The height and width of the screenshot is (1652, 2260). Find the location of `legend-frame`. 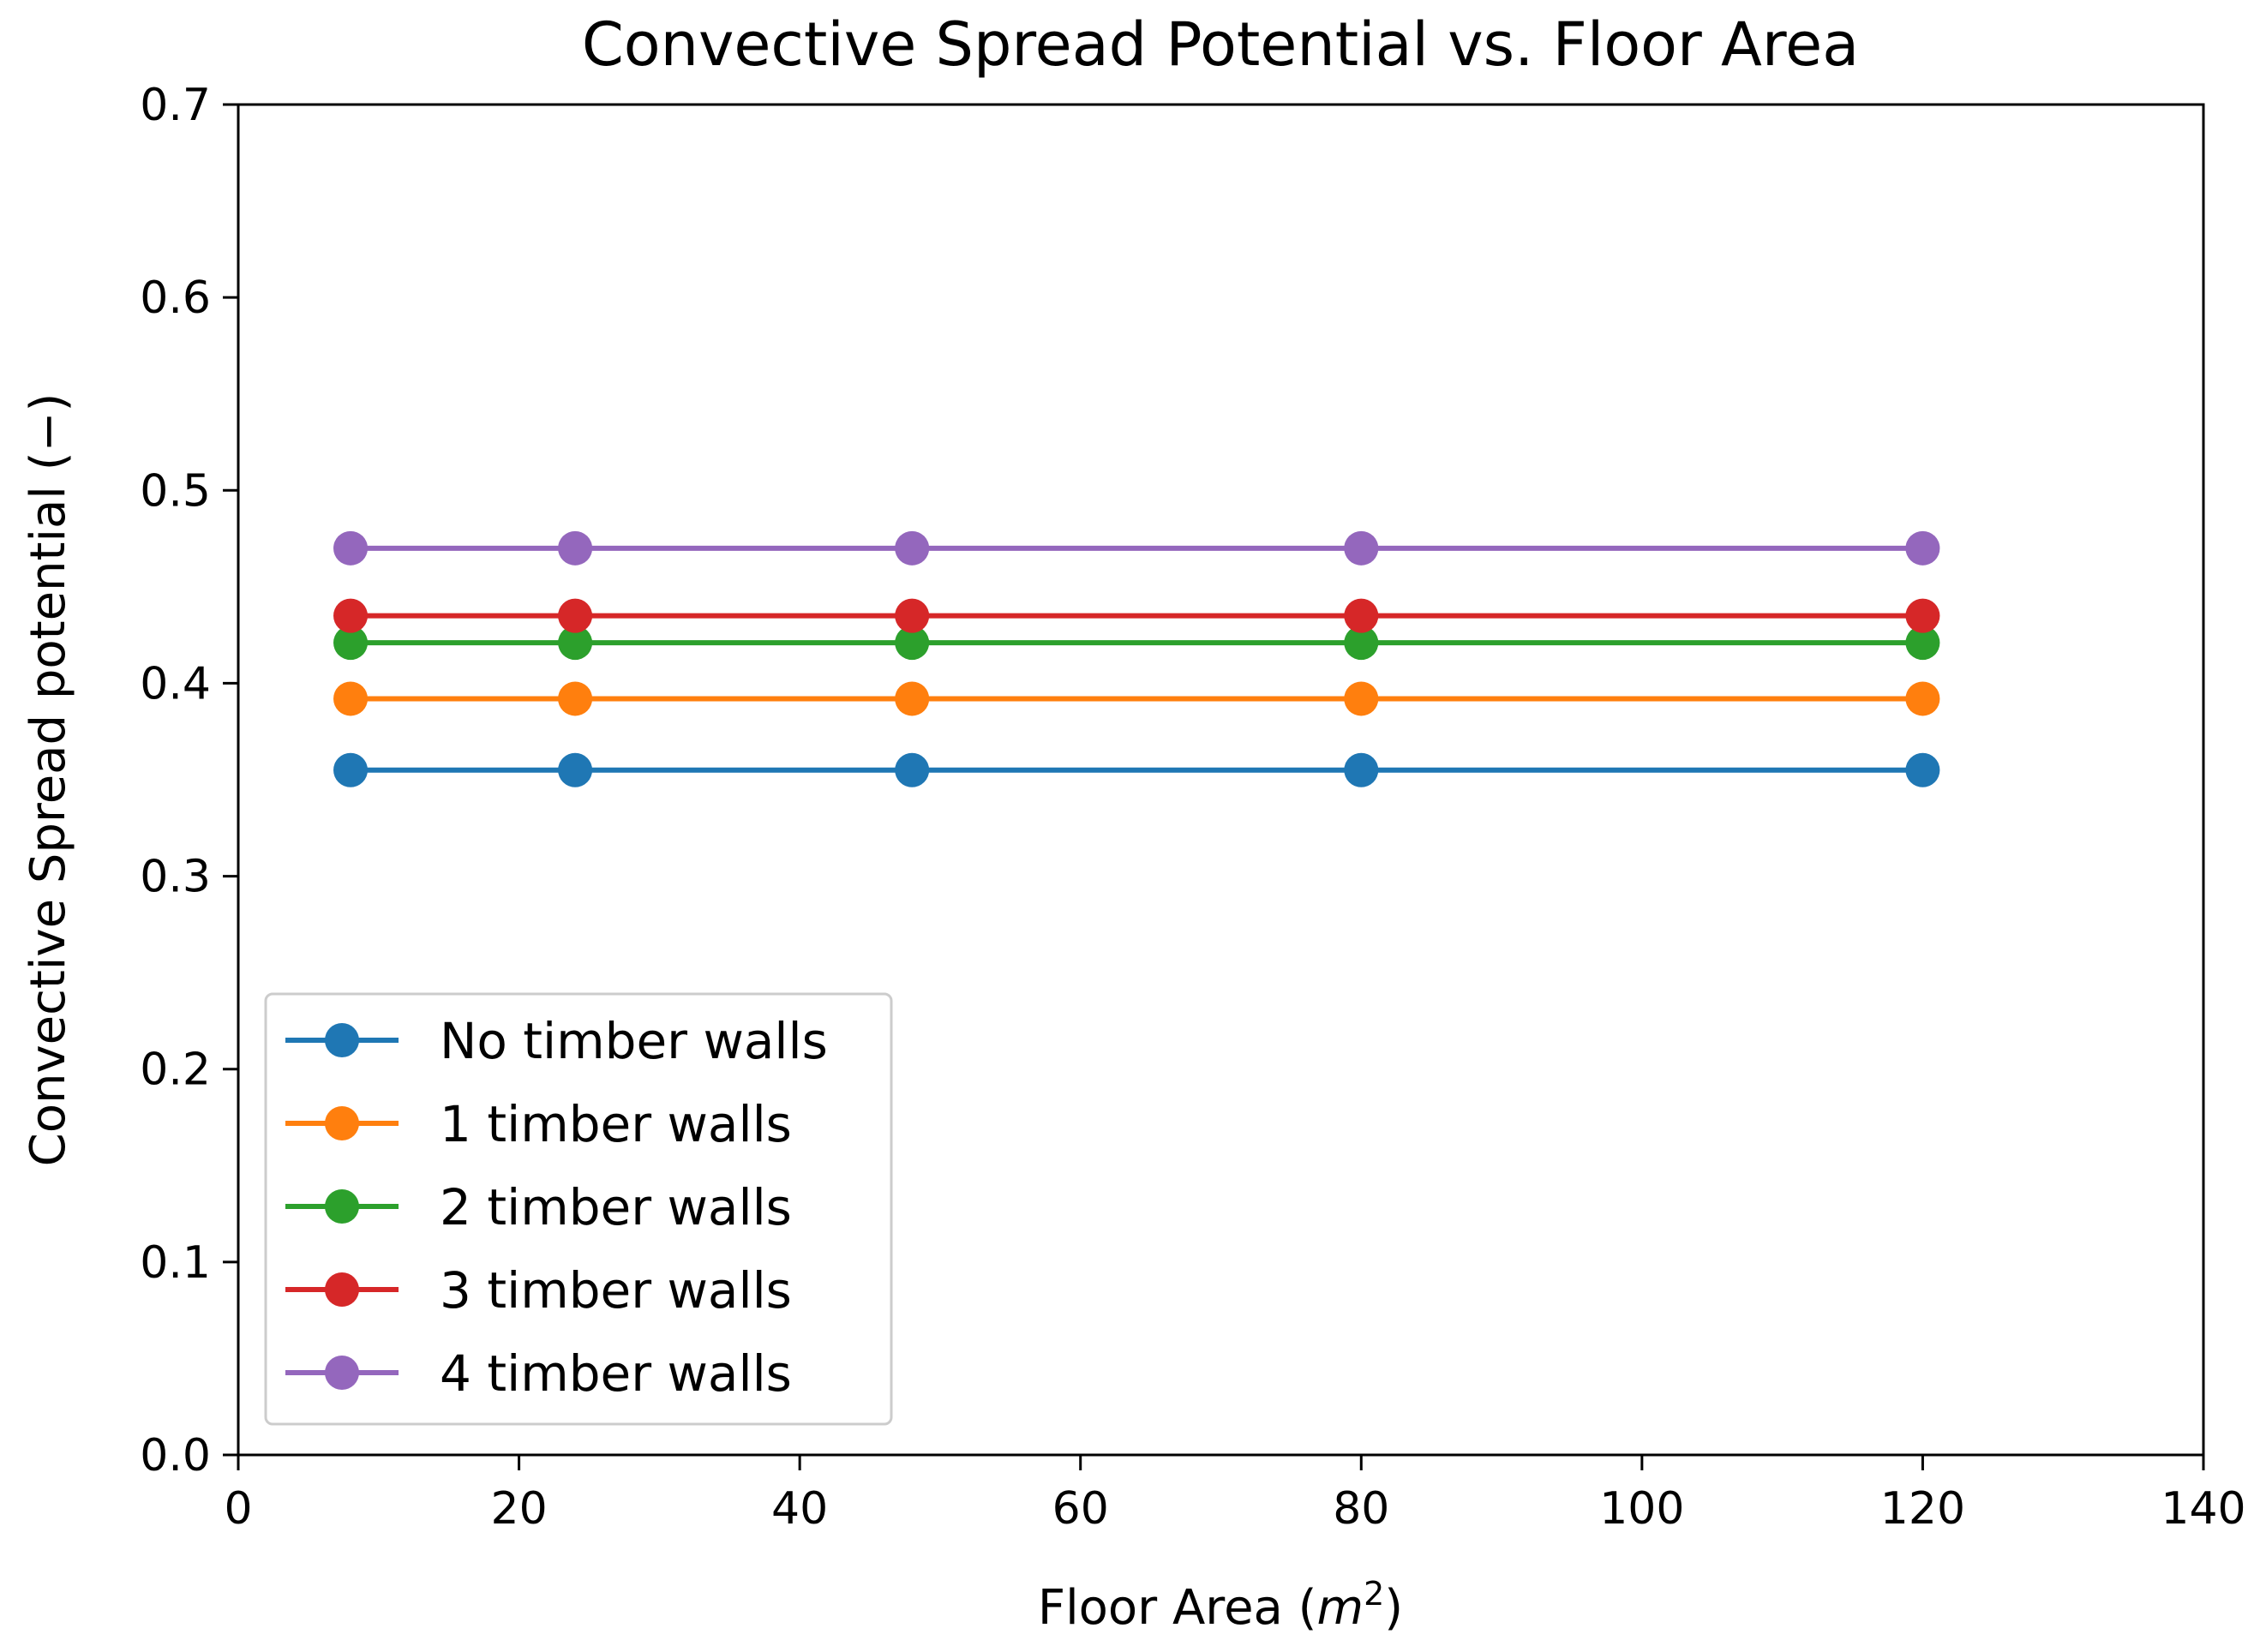

legend-frame is located at coordinates (578, 1209).